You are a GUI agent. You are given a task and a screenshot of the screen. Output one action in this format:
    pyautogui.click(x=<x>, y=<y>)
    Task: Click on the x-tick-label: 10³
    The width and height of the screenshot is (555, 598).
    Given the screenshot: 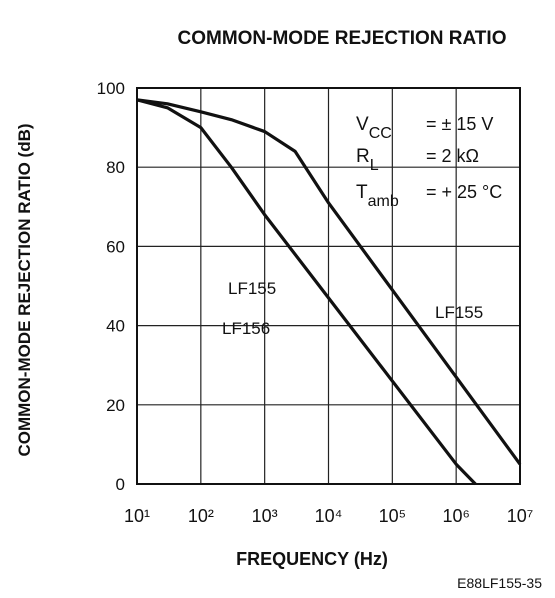 What is the action you would take?
    pyautogui.click(x=265, y=516)
    